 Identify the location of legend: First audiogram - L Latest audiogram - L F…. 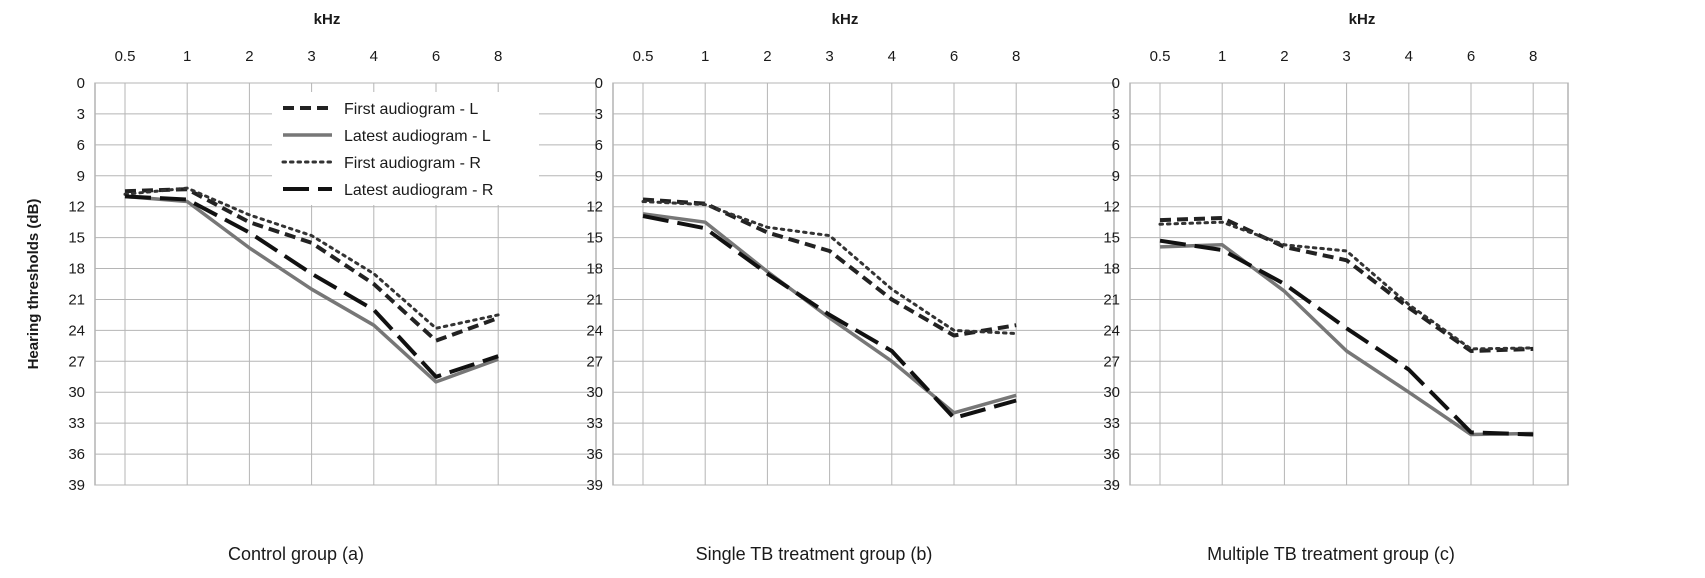
(405, 148).